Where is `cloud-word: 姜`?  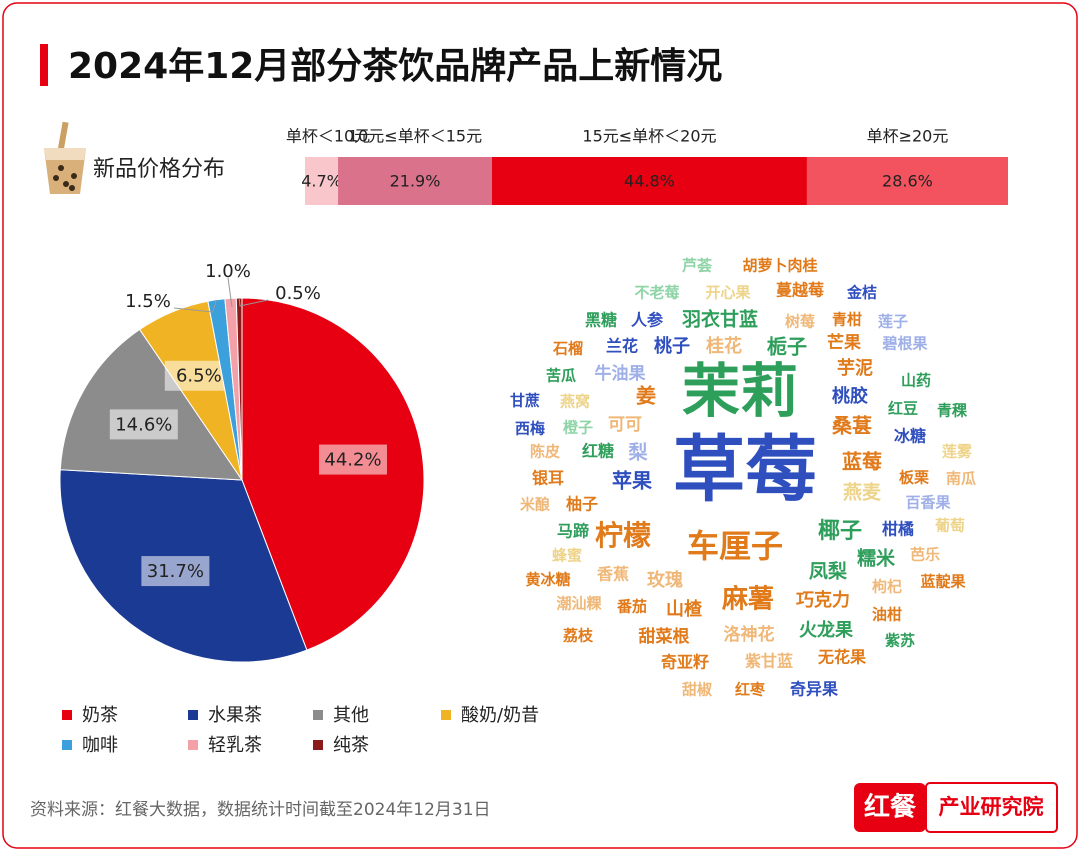 cloud-word: 姜 is located at coordinates (646, 396).